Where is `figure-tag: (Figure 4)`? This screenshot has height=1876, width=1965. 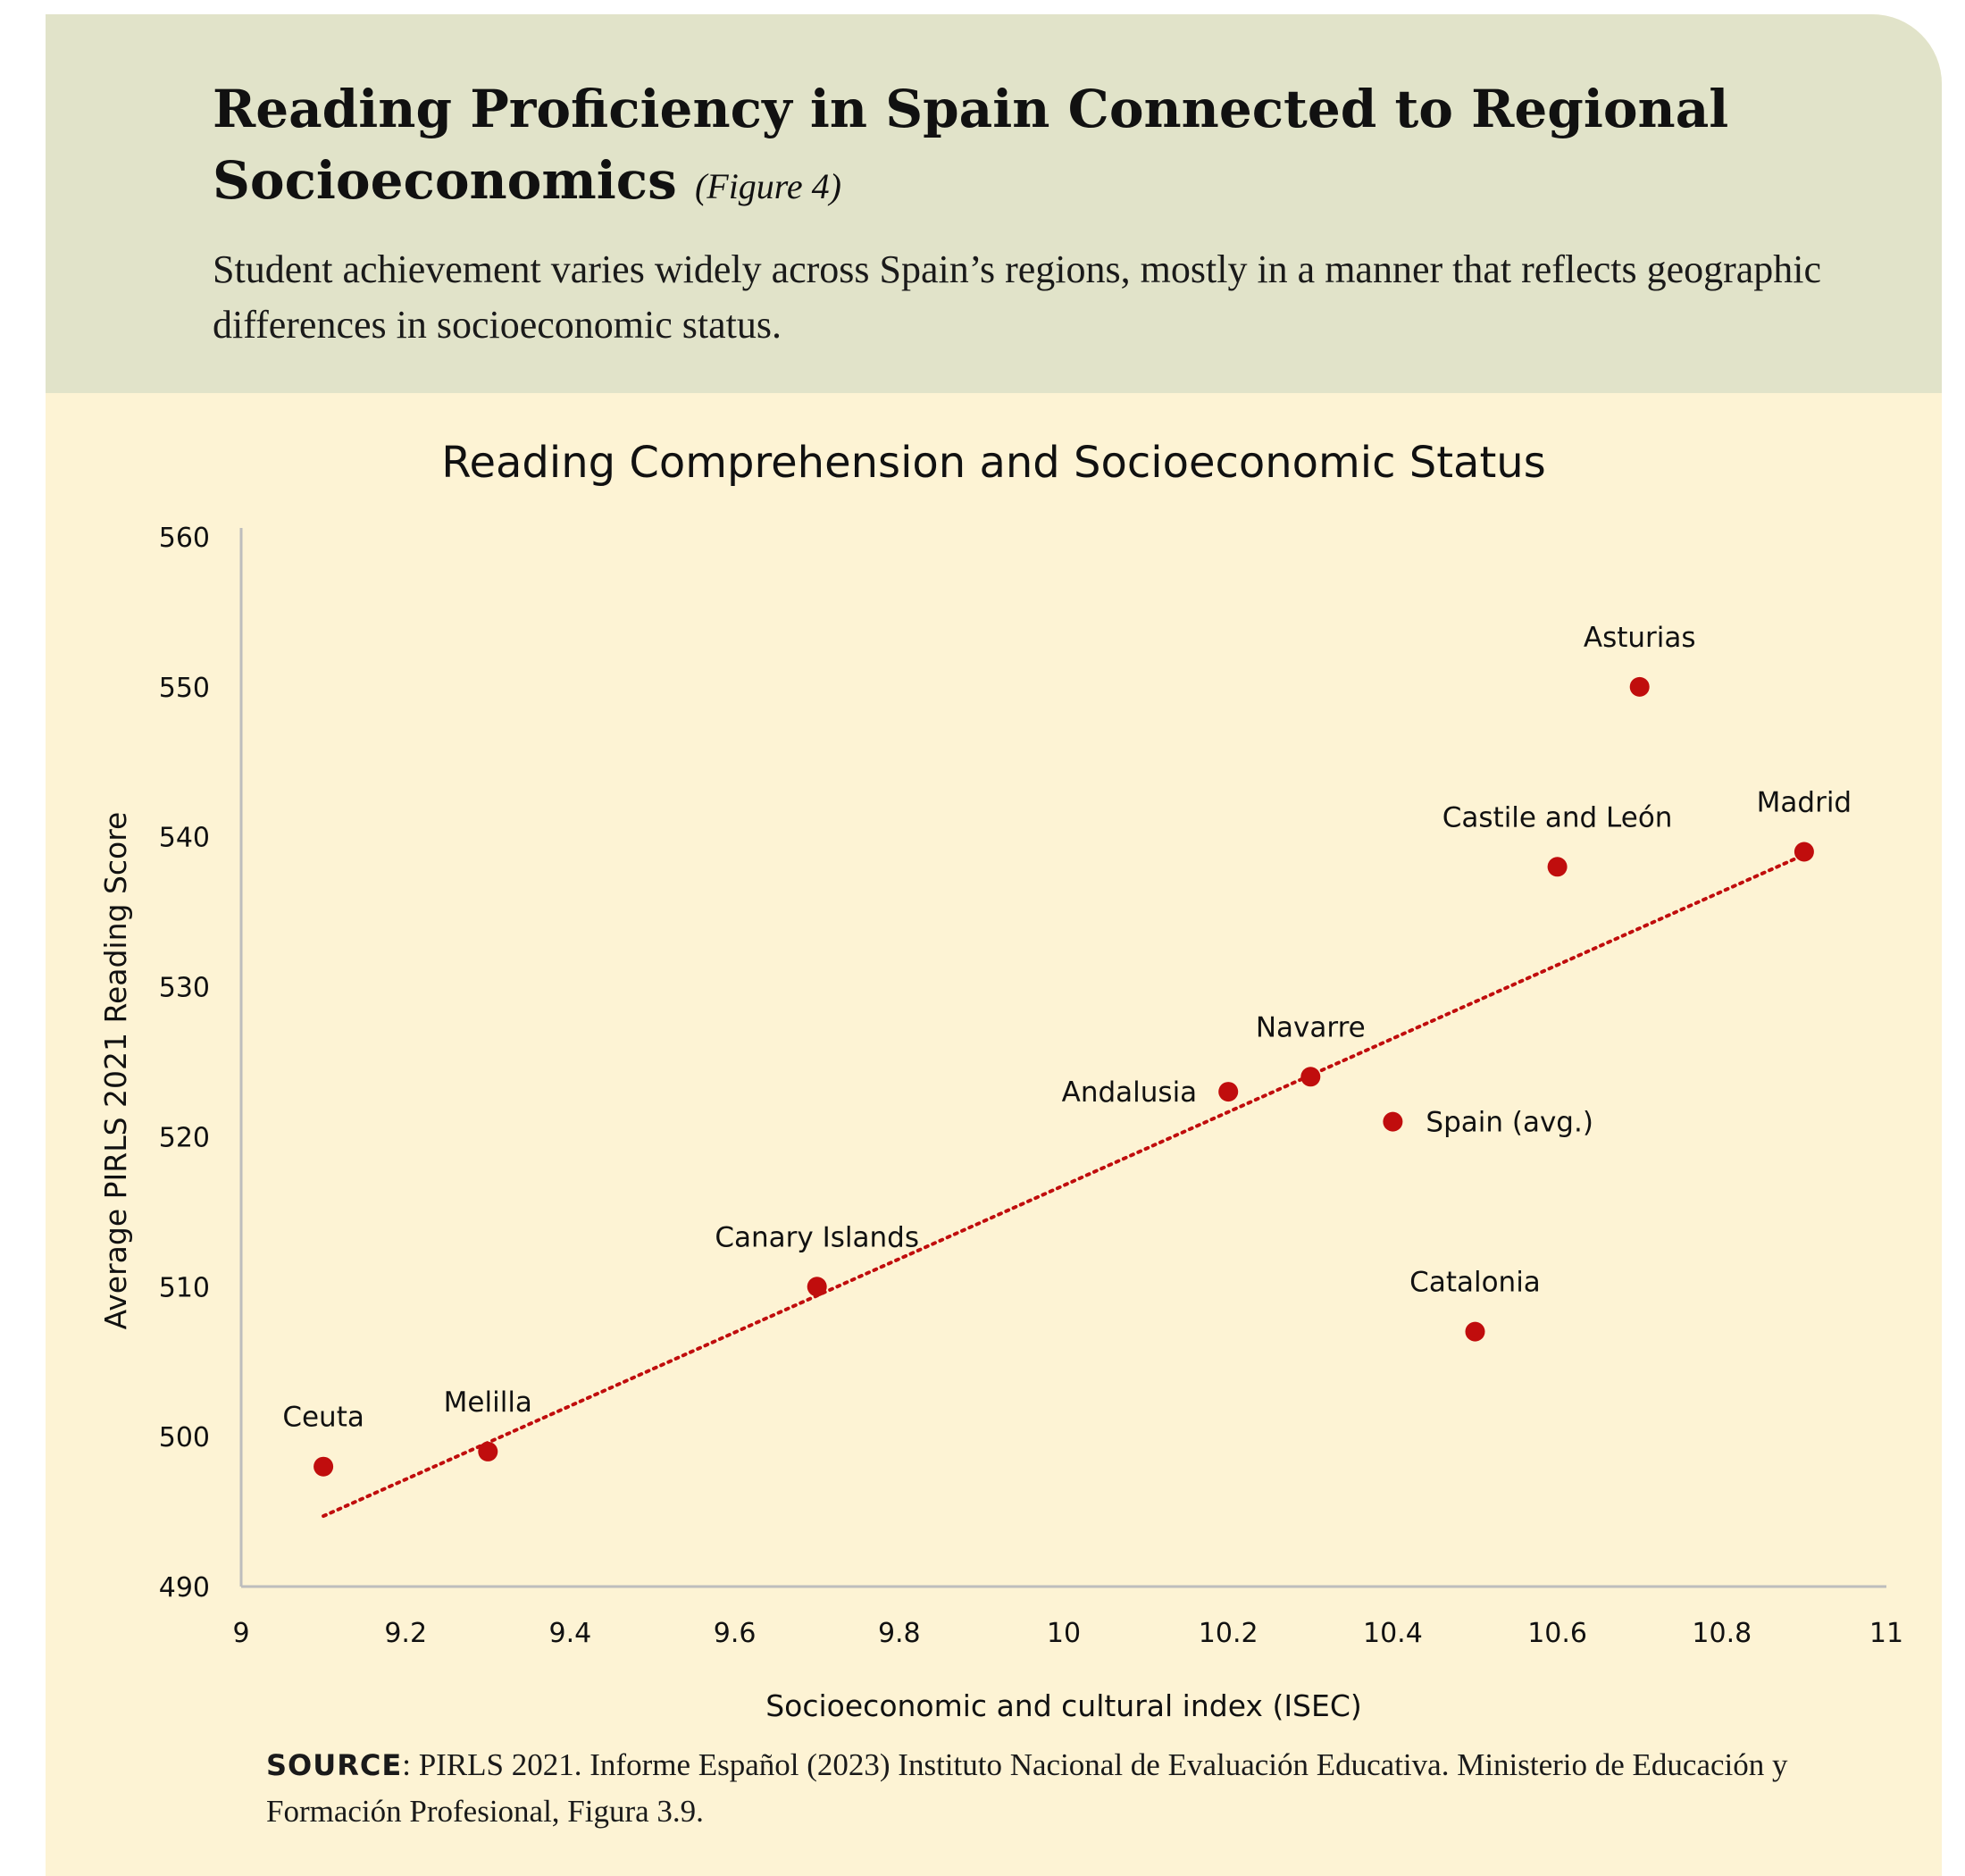
figure-tag: (Figure 4) is located at coordinates (767, 186).